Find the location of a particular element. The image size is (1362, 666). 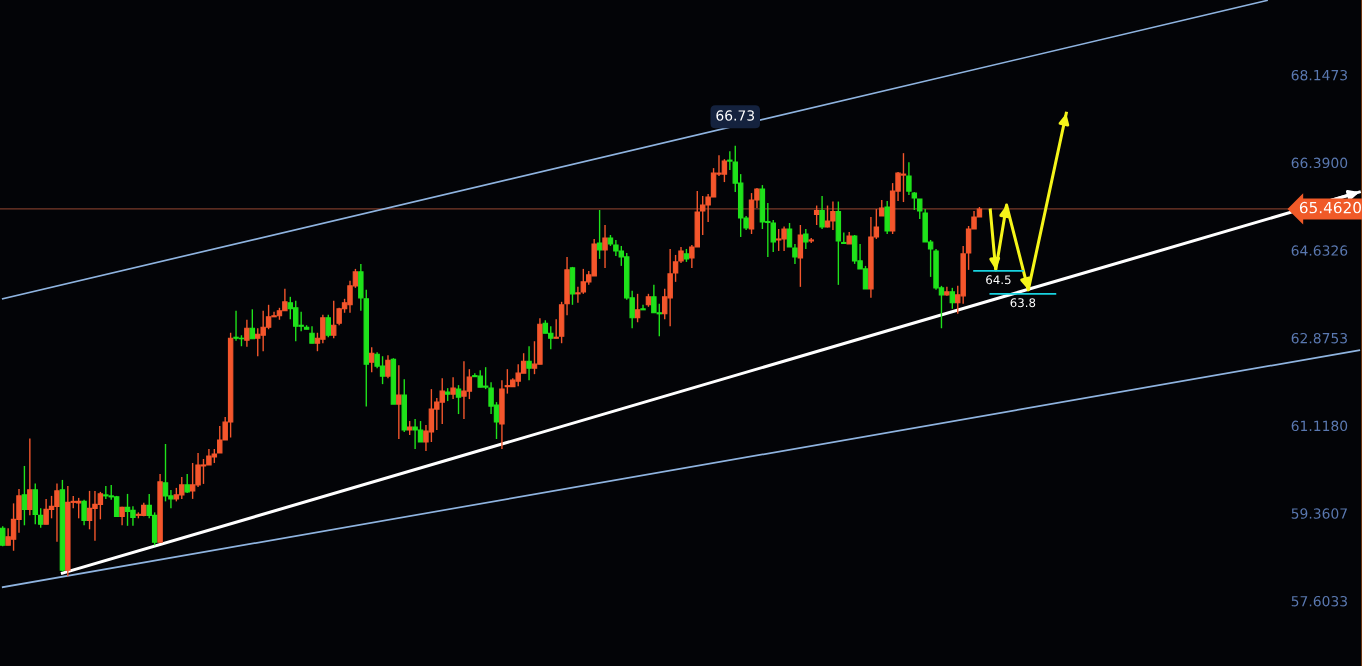

annotation: 63.8 is located at coordinates (1023, 303).